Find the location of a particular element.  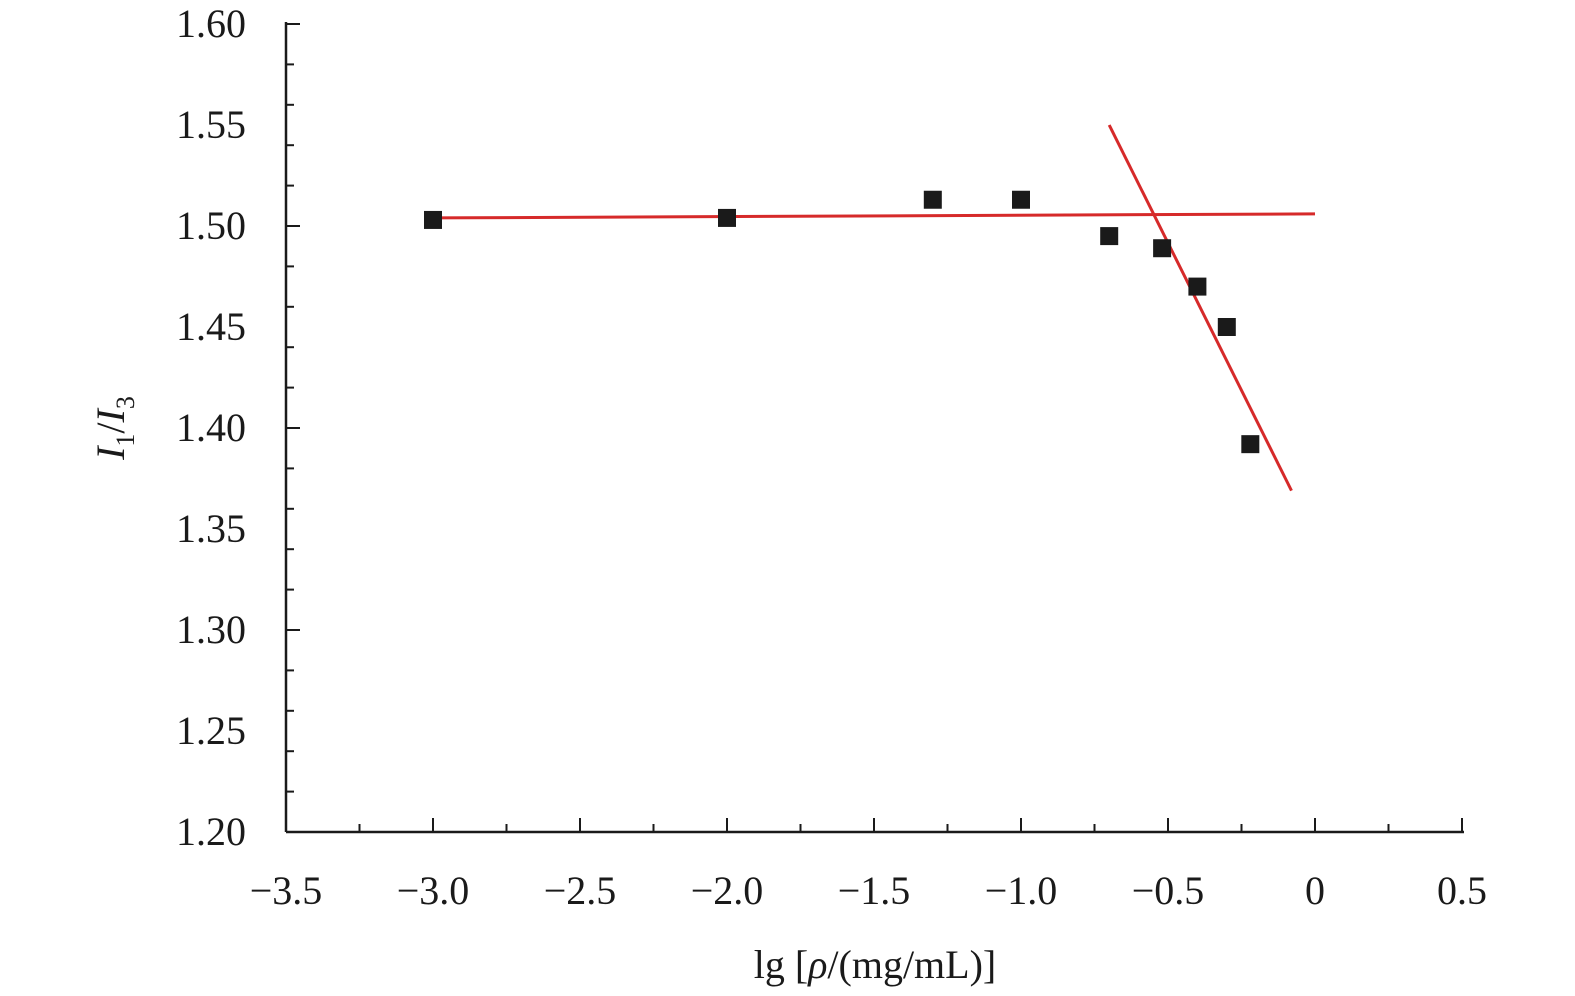

x-tick-label: 0.5 is located at coordinates (1462, 890).